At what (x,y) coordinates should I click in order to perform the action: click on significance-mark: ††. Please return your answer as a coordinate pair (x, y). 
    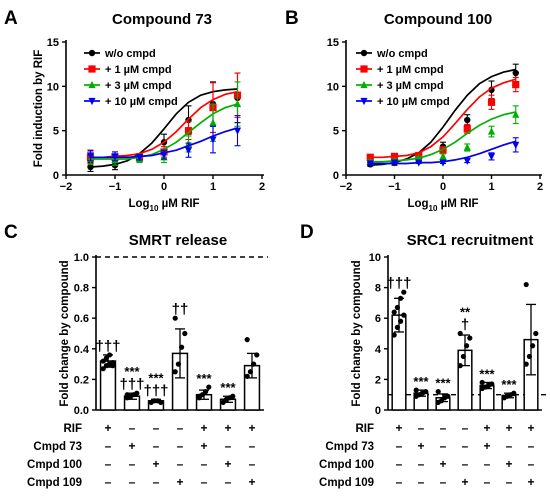
    Looking at the image, I should click on (180, 309).